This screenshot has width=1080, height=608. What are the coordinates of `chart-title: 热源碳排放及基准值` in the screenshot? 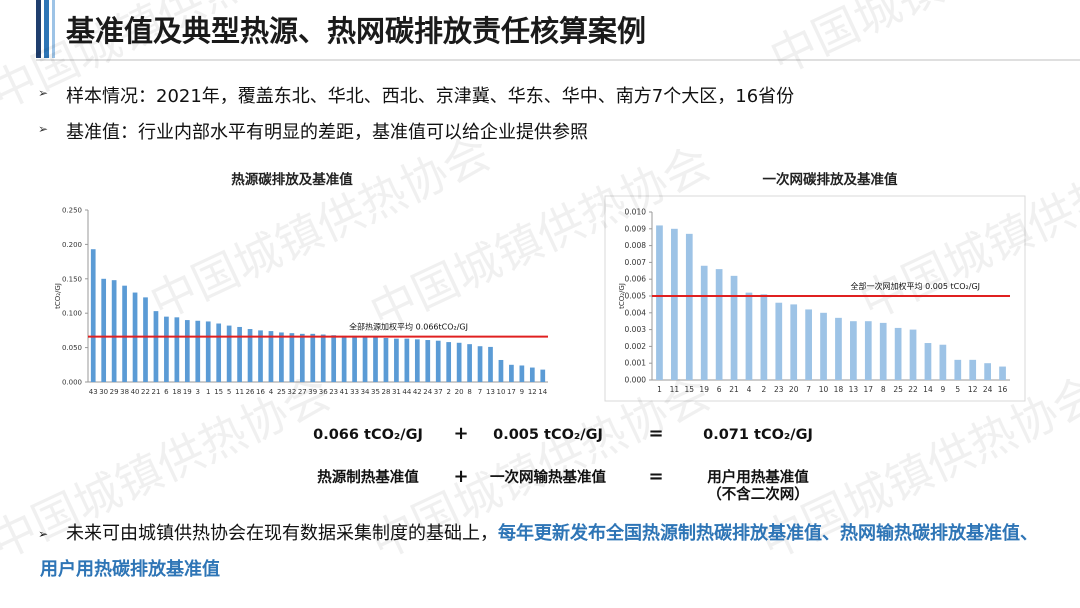 It's located at (292, 179).